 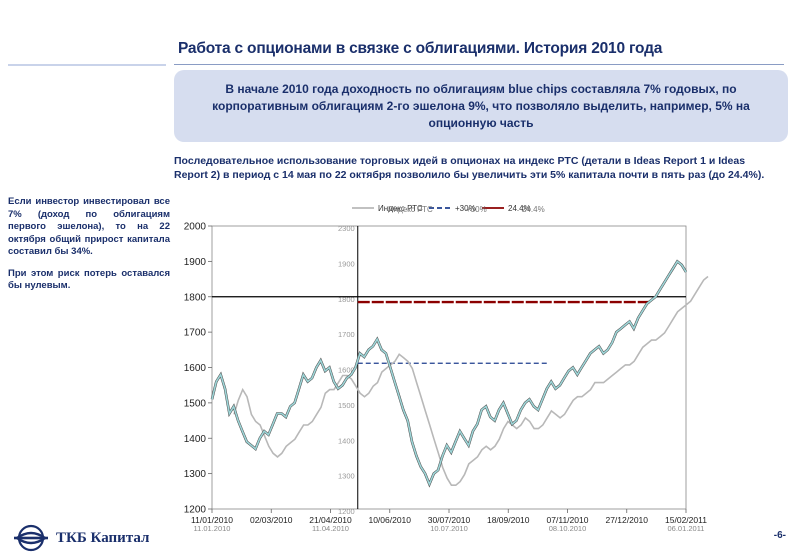 I want to click on y-tick-label: 1800, so click(x=195, y=297).